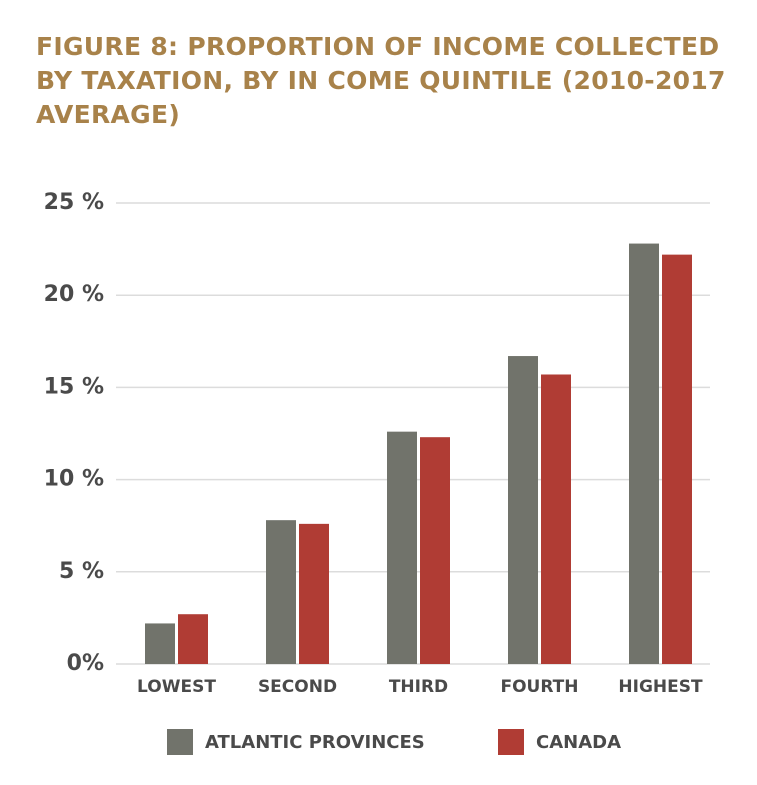 The width and height of the screenshot is (757, 785). What do you see at coordinates (418, 687) in the screenshot?
I see `x-tick-label: THIRD` at bounding box center [418, 687].